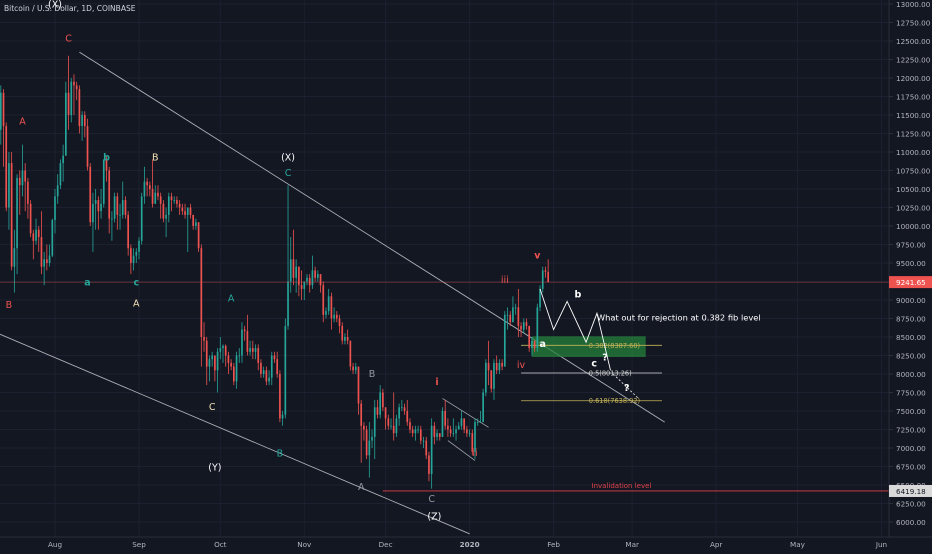 The image size is (932, 554). I want to click on invalidation-price-label: 6419.18, so click(911, 491).